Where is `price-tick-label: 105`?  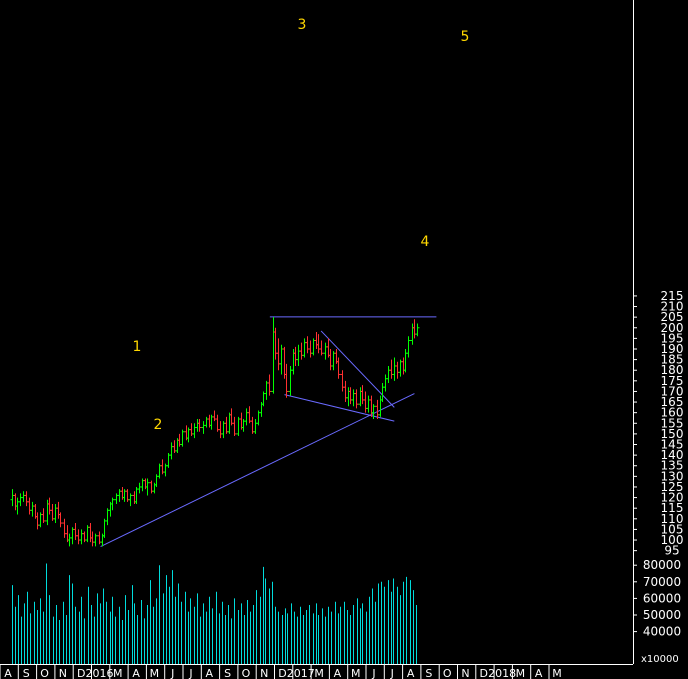 price-tick-label: 105 is located at coordinates (672, 529).